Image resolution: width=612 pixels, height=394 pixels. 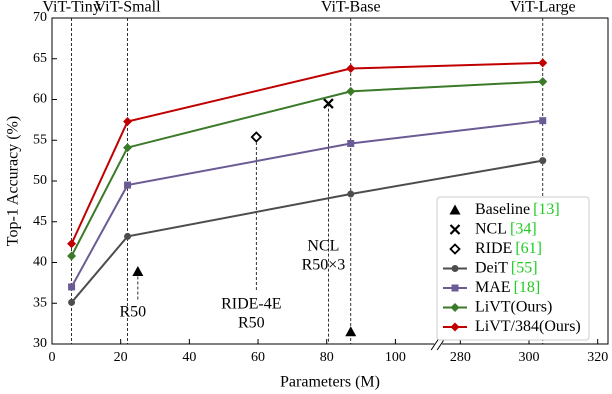 I want to click on legend-name: MAE, so click(x=493, y=287).